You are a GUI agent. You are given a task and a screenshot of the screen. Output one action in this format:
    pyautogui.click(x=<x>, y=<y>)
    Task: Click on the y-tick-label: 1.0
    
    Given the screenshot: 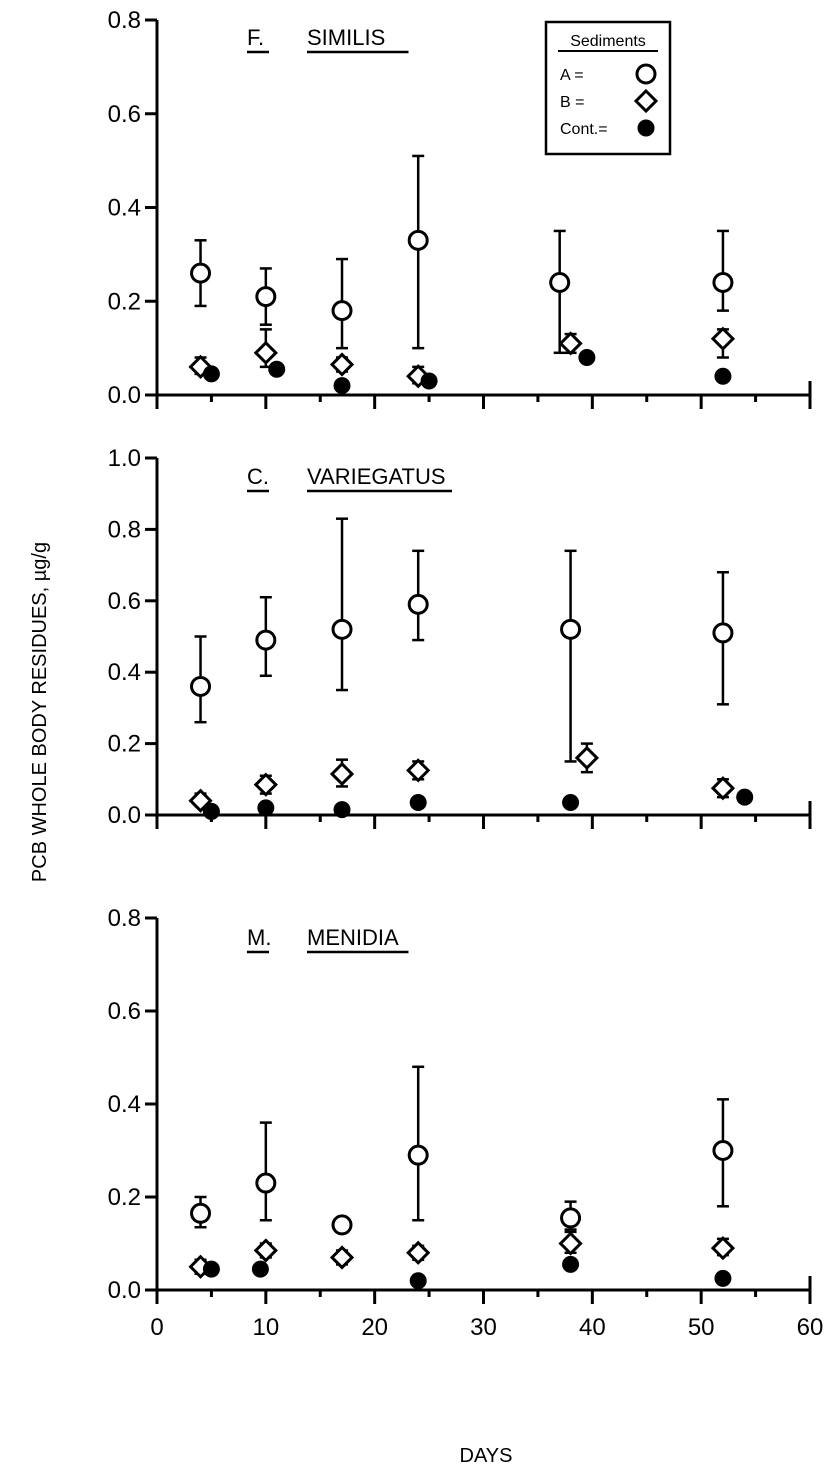 What is the action you would take?
    pyautogui.click(x=124, y=458)
    